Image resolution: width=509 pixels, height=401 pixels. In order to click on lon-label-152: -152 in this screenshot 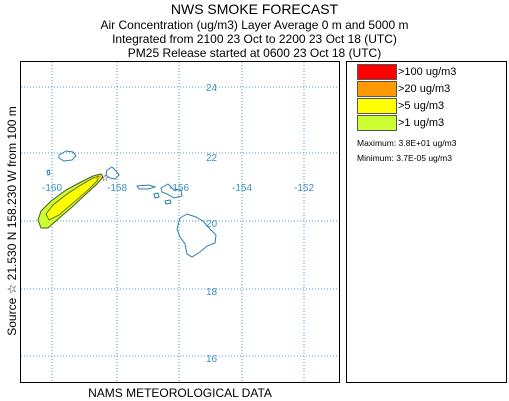, I will do `click(304, 188)`.